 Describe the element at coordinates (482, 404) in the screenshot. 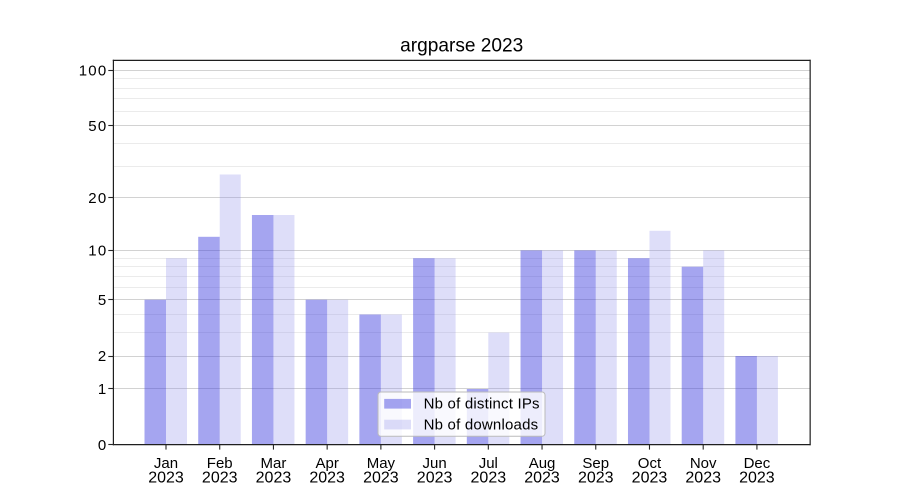

I see `svg-text: Nb of distinct IPs` at that location.